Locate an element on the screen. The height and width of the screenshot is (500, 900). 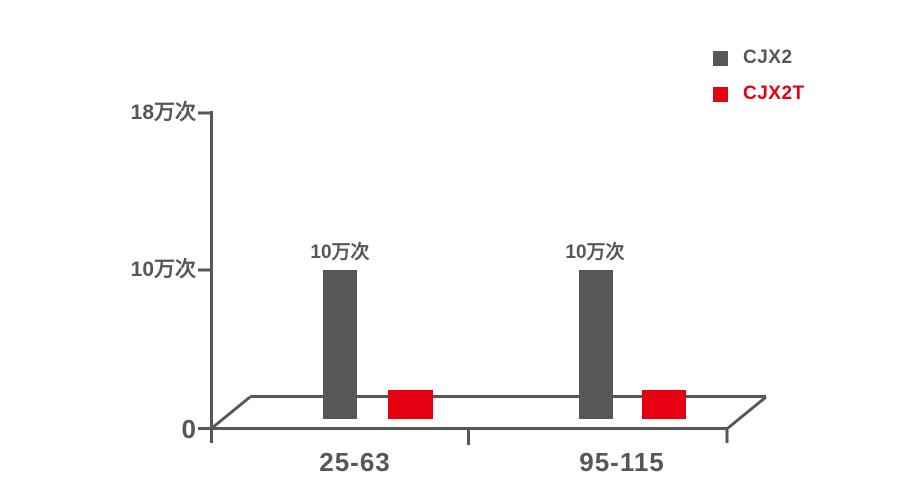
y-axis-label-18: 18万次 is located at coordinates (163, 112).